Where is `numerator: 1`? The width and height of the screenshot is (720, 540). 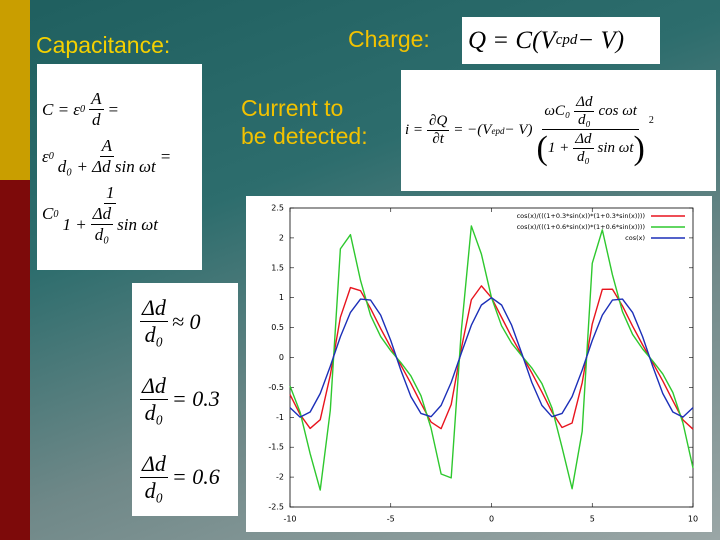 numerator: 1 is located at coordinates (110, 193).